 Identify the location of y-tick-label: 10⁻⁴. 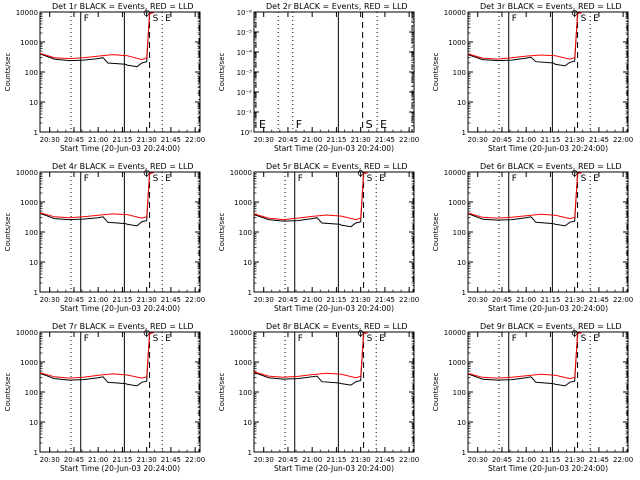
(245, 53).